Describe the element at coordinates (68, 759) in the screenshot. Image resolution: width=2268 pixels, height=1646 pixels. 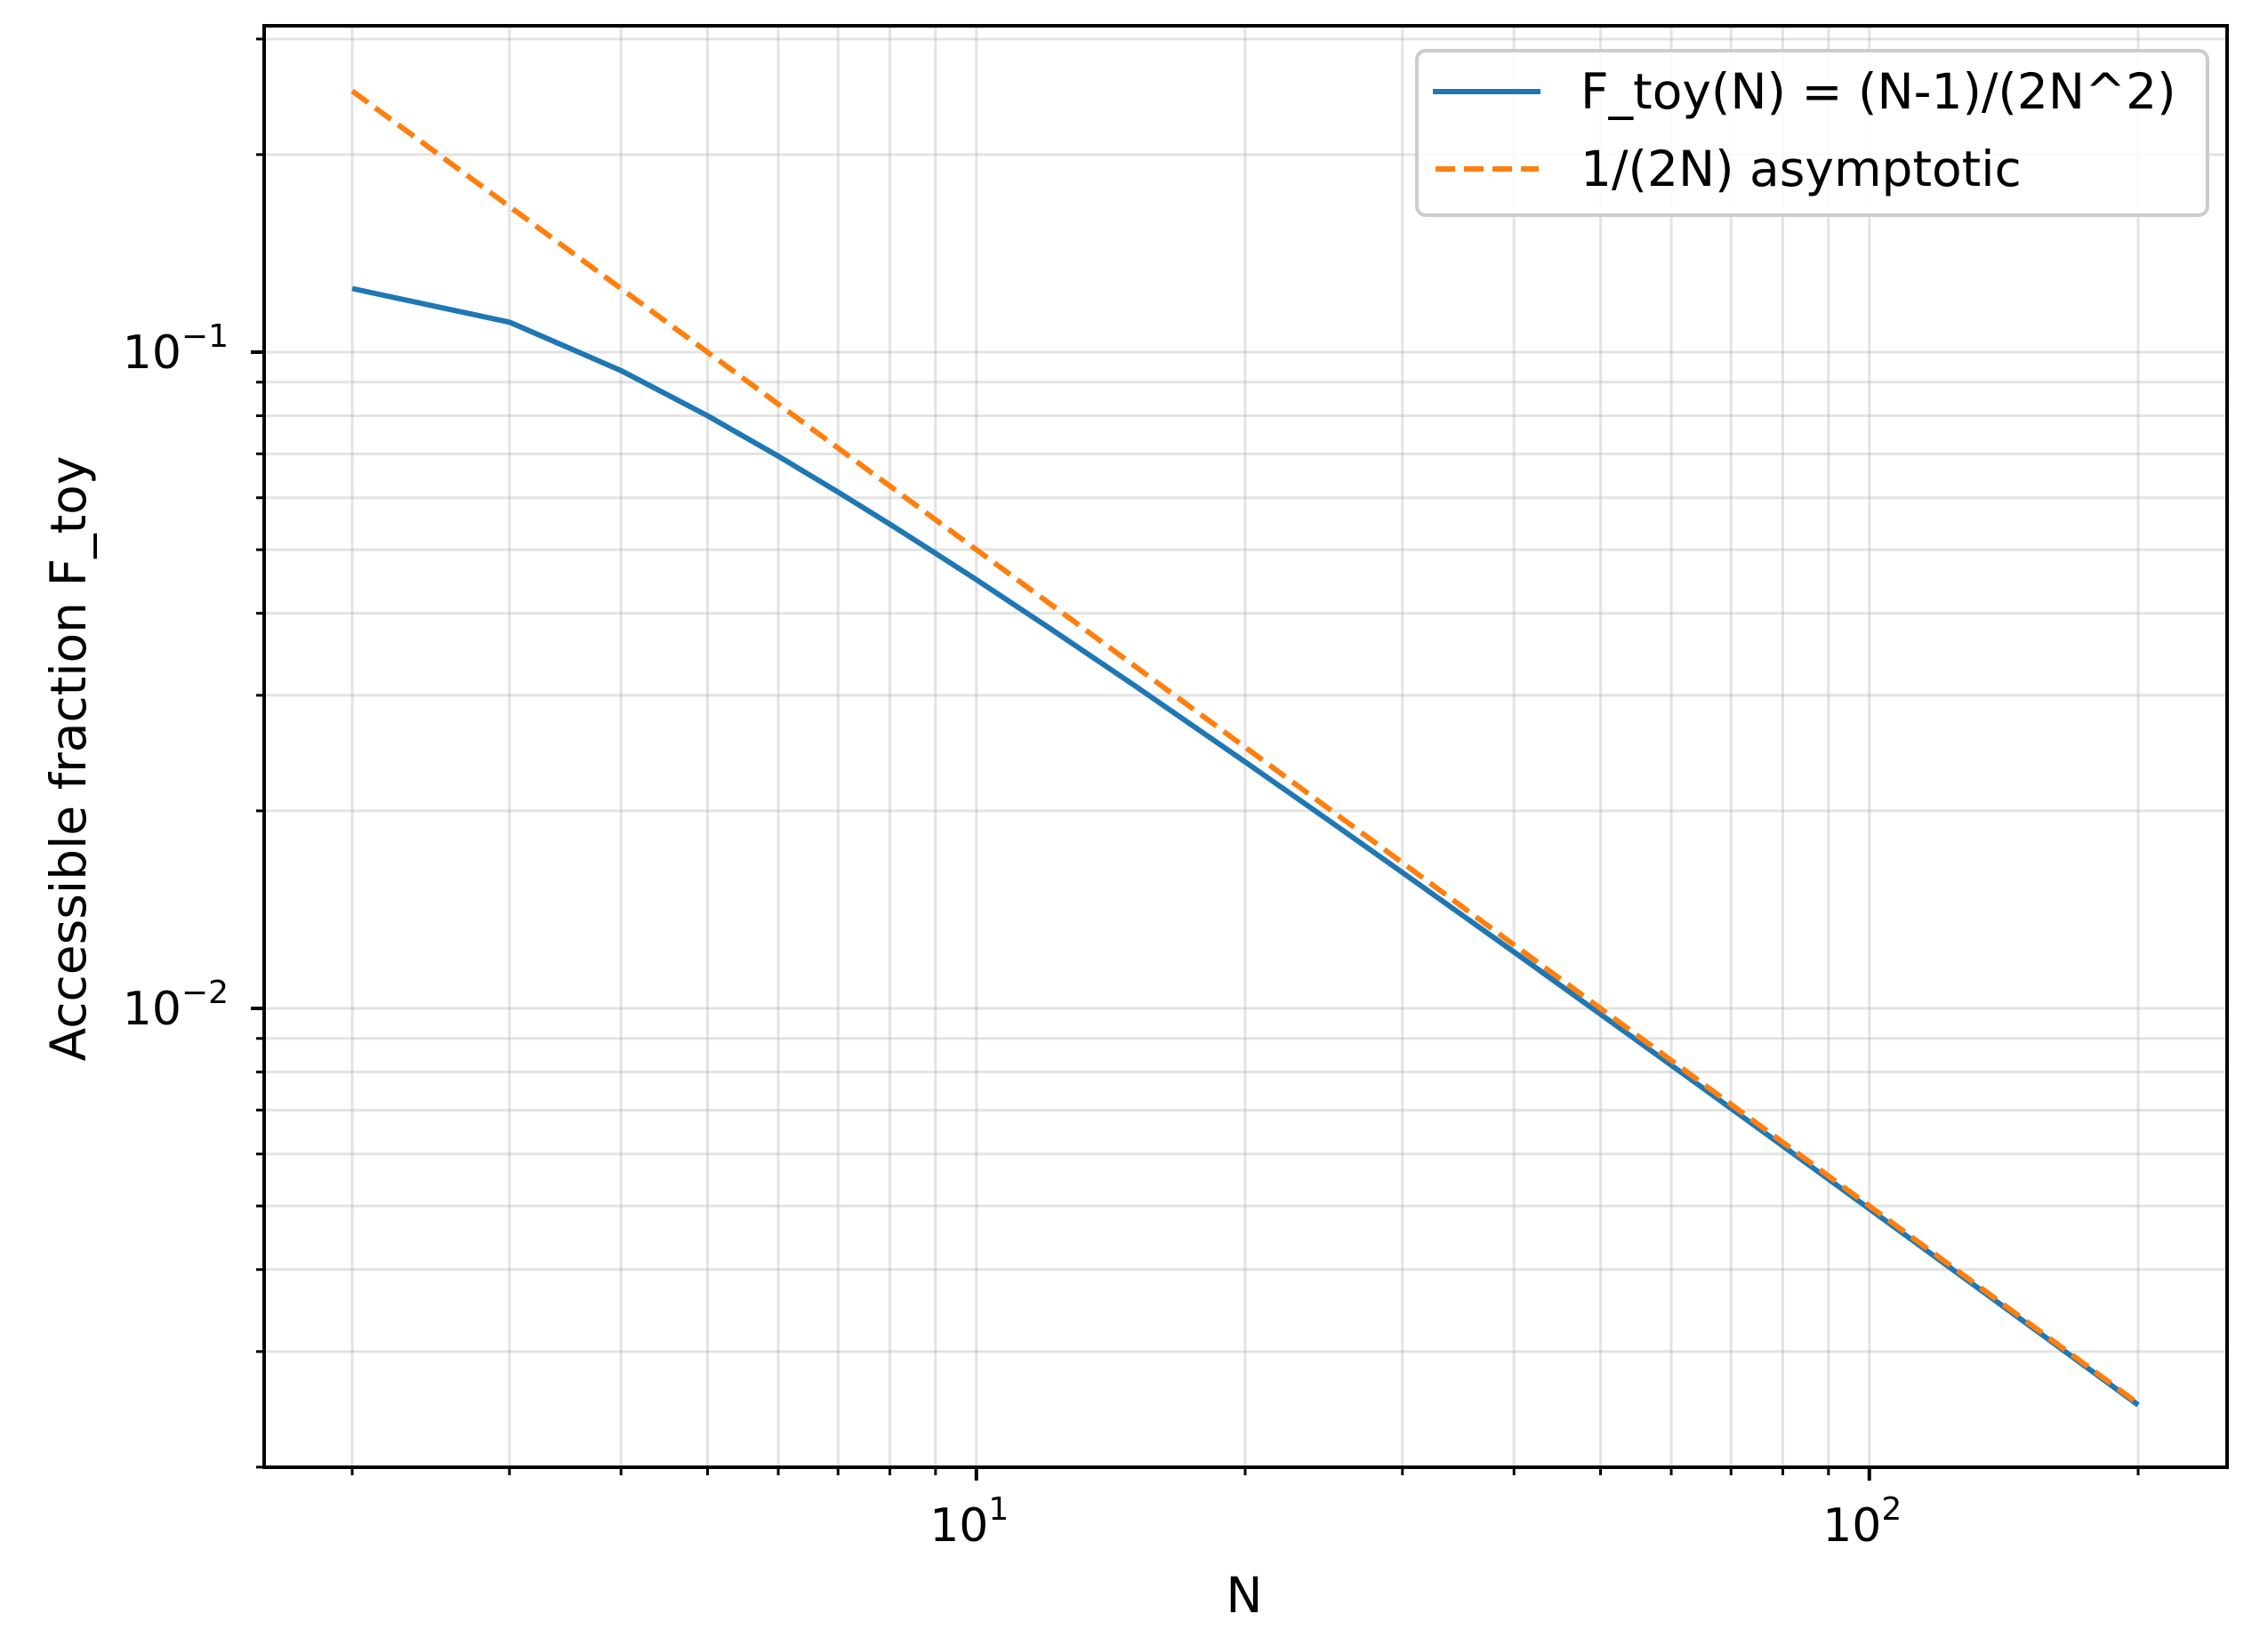
I see `y-axis-label: Accessible fraction F_toy` at that location.